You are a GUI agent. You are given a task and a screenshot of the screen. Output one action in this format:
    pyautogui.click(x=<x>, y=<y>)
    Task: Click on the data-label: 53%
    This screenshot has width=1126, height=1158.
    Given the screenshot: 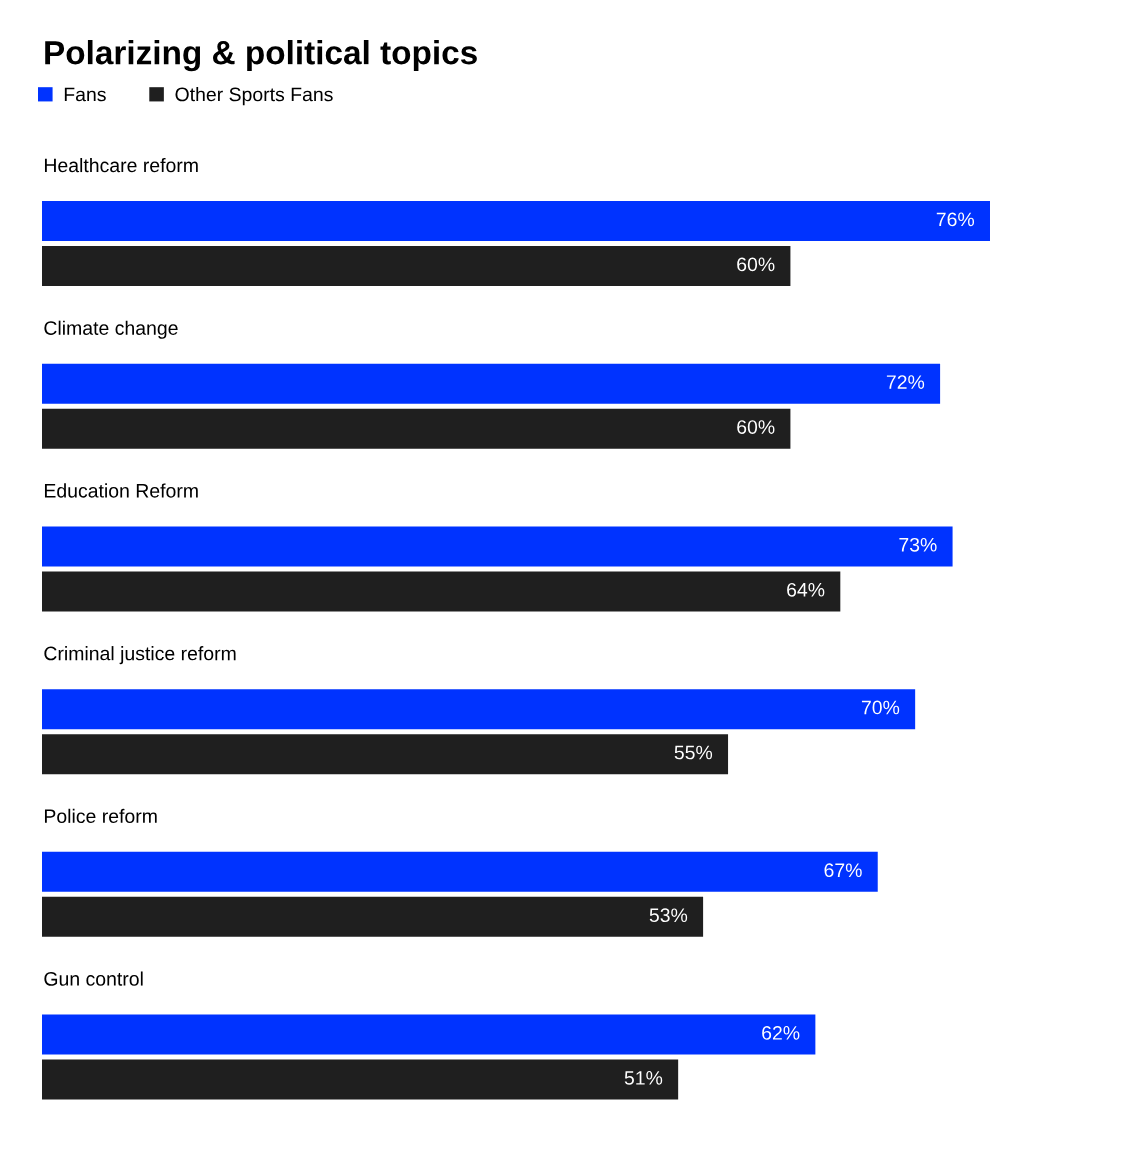 What is the action you would take?
    pyautogui.click(x=668, y=915)
    